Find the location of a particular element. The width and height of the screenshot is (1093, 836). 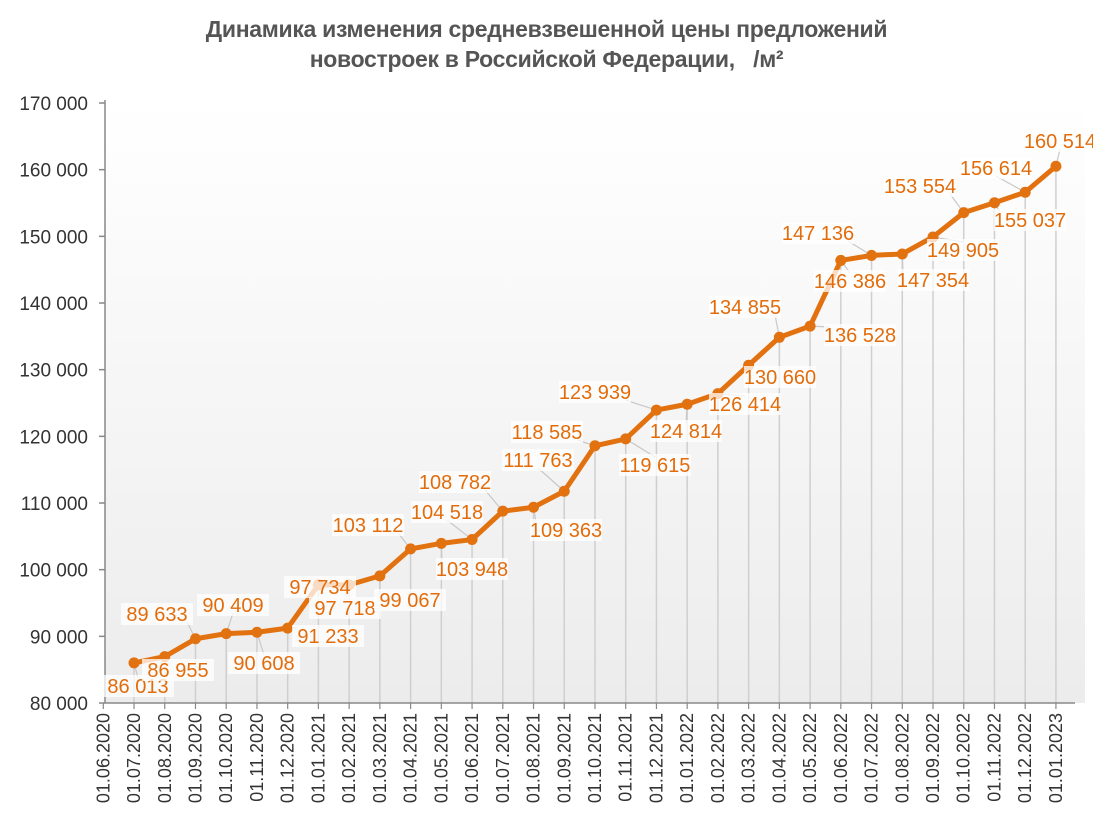

x-tick-label: 01.12.2021 is located at coordinates (656, 758).